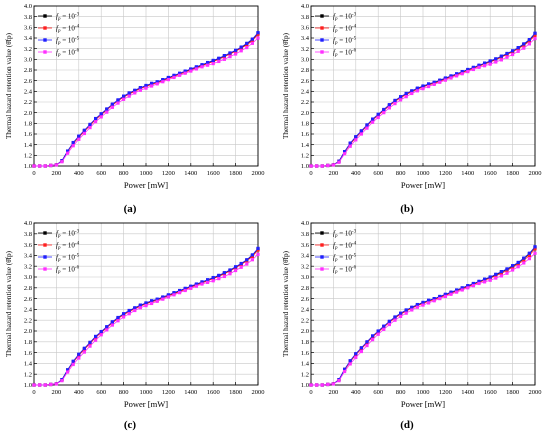 The width and height of the screenshot is (550, 442). What do you see at coordinates (305, 28) in the screenshot?
I see `y-tick-label: 3.6` at bounding box center [305, 28].